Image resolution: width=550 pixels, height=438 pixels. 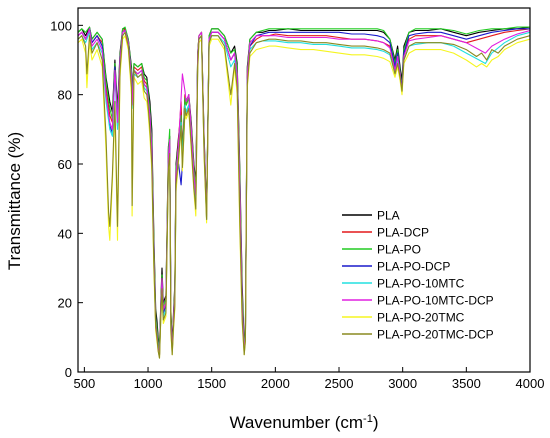 What do you see at coordinates (413, 267) in the screenshot?
I see `legend-label-4: PLA-PO-DCP` at bounding box center [413, 267].